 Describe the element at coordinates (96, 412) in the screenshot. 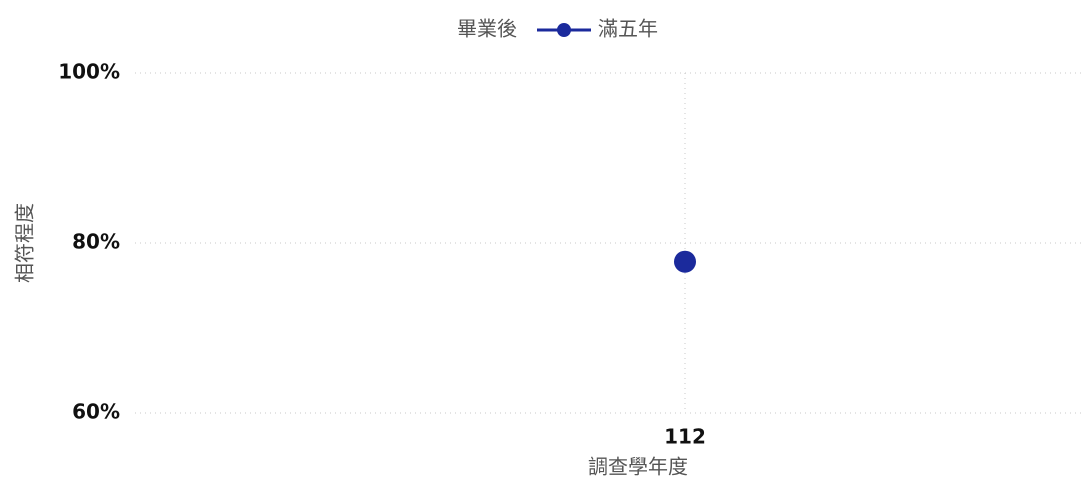

I see `y-tick-label: 60%` at that location.